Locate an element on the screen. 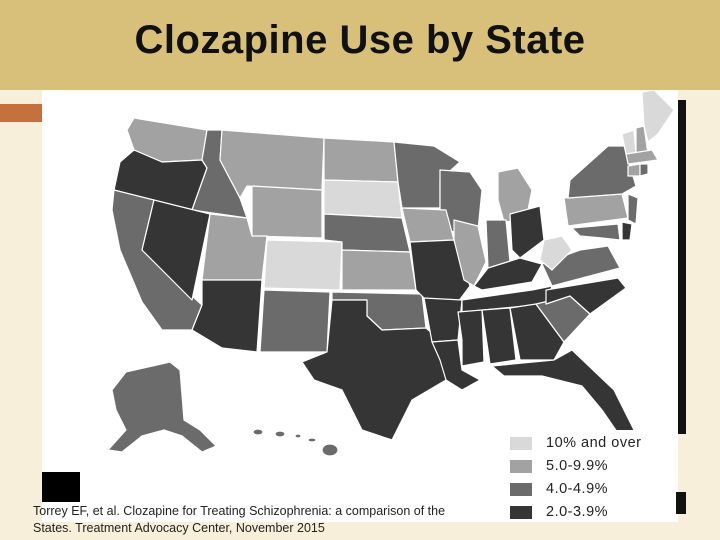 The image size is (720, 540). accent-bar is located at coordinates (21, 113).